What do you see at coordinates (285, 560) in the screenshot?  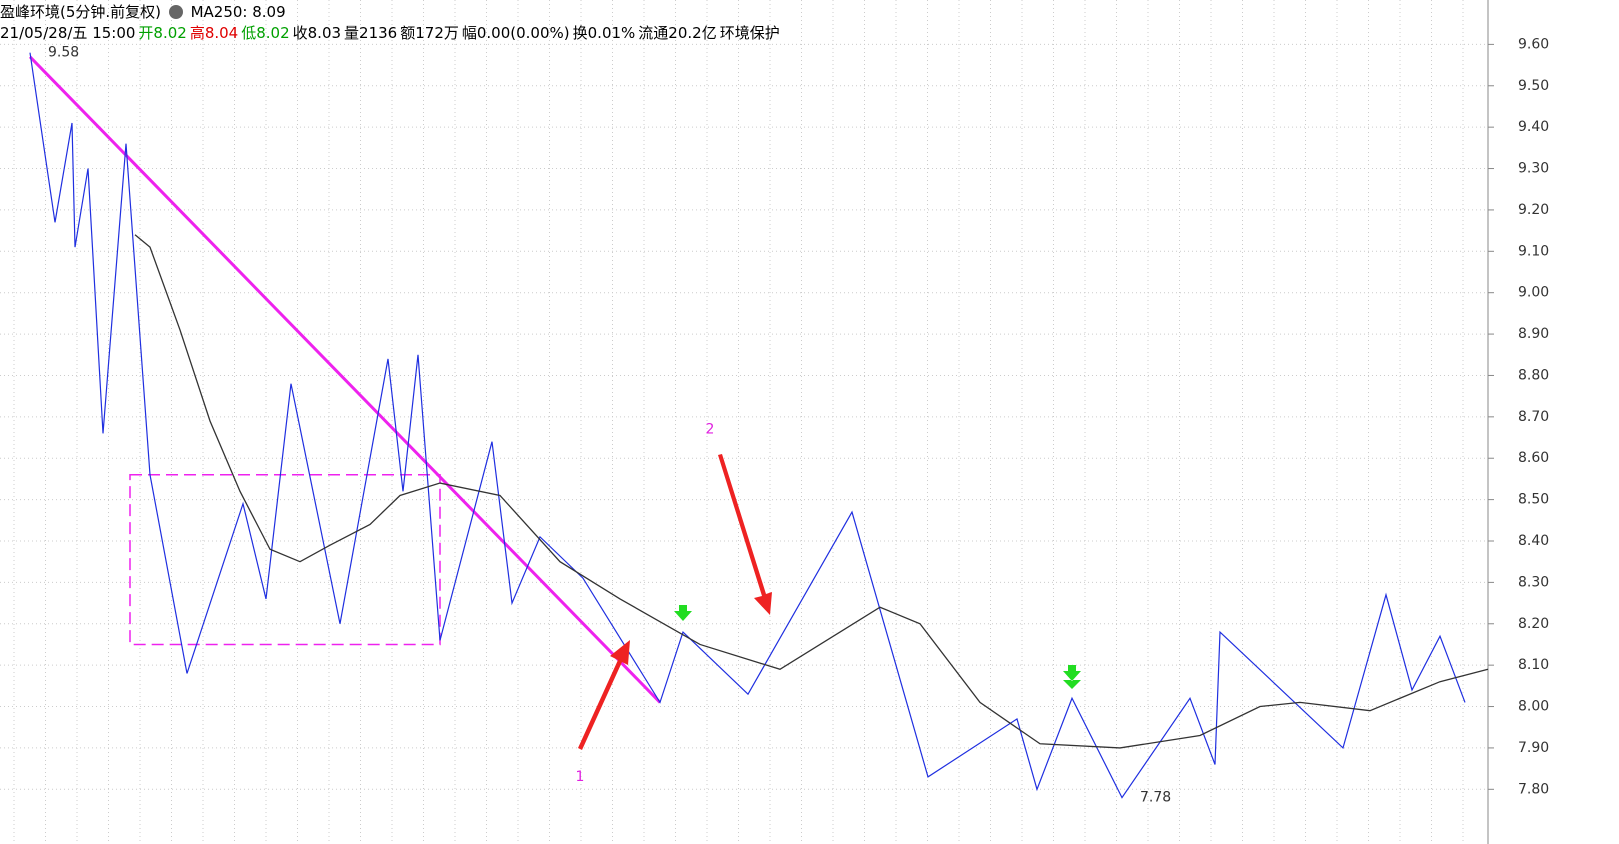 I see `box` at bounding box center [285, 560].